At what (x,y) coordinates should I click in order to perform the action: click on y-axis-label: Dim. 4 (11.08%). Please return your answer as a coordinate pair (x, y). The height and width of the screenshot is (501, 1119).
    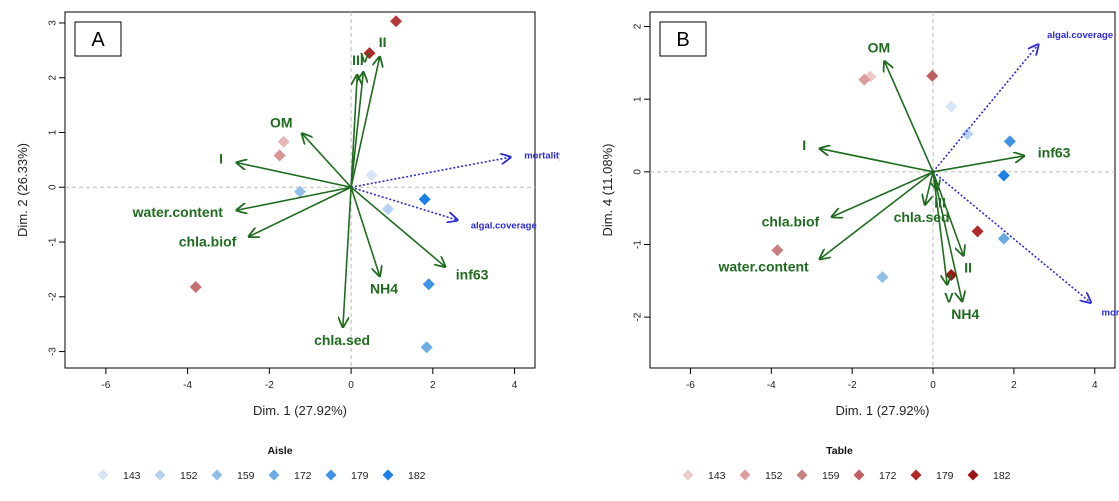
    Looking at the image, I should click on (607, 190).